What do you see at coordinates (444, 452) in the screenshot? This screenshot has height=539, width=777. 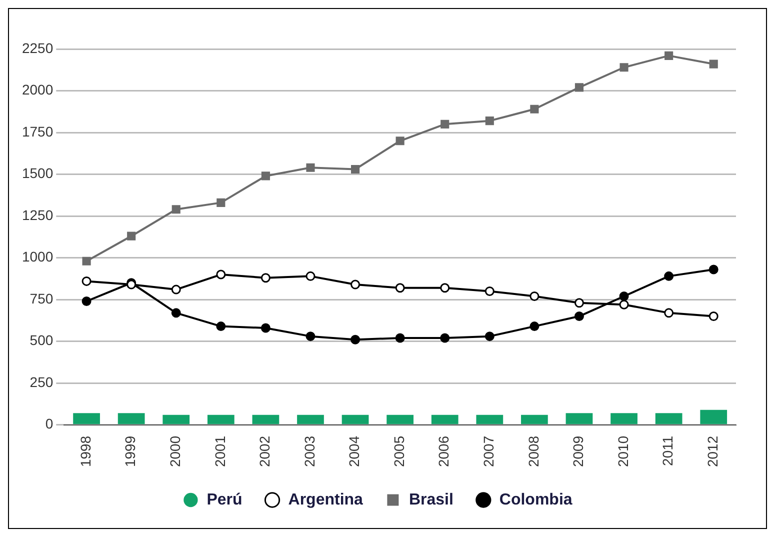 I see `x-tick-label: 2006` at bounding box center [444, 452].